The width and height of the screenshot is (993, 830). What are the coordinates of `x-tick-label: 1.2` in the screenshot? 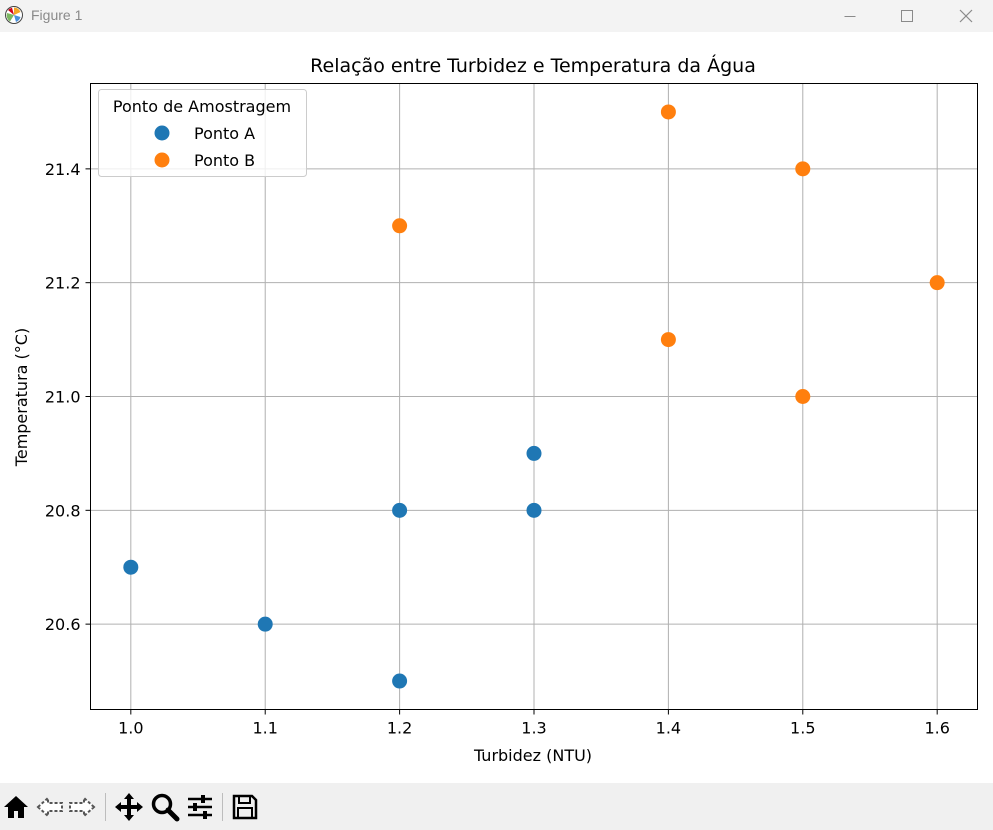 It's located at (399, 728).